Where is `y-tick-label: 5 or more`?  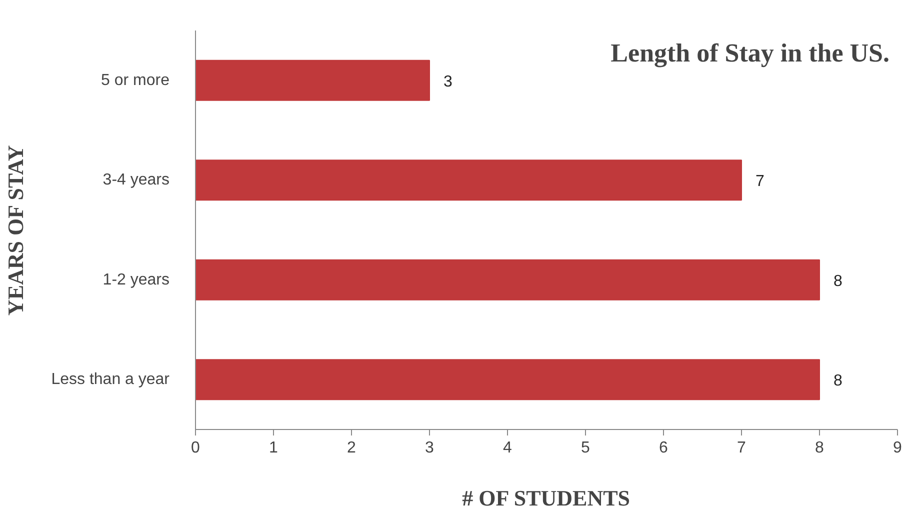
y-tick-label: 5 or more is located at coordinates (135, 80).